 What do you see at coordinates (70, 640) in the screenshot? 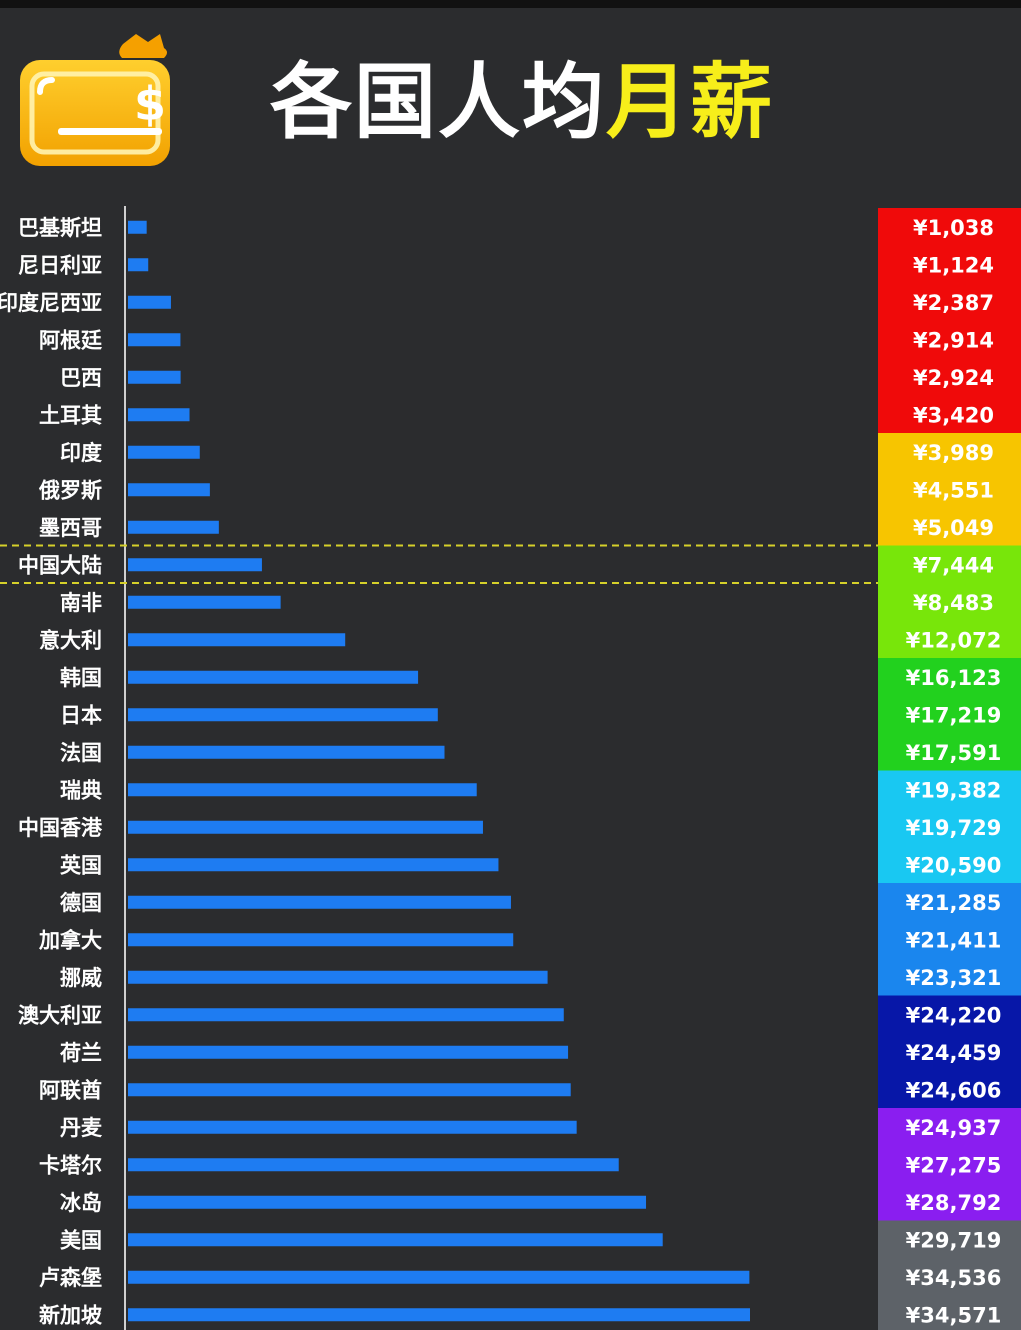
I see `country-label: 意大利` at bounding box center [70, 640].